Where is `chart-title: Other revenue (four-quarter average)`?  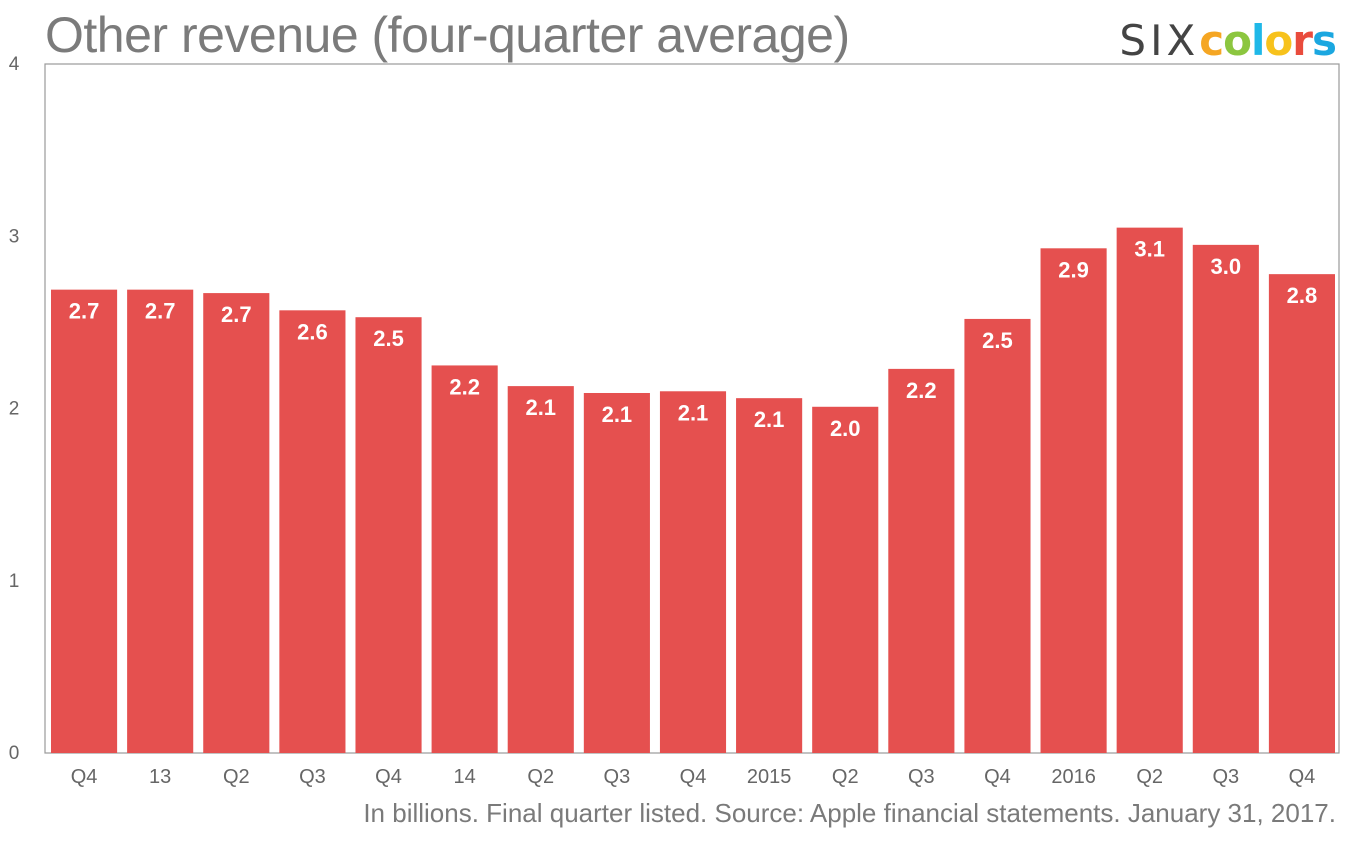 chart-title: Other revenue (four-quarter average) is located at coordinates (447, 35).